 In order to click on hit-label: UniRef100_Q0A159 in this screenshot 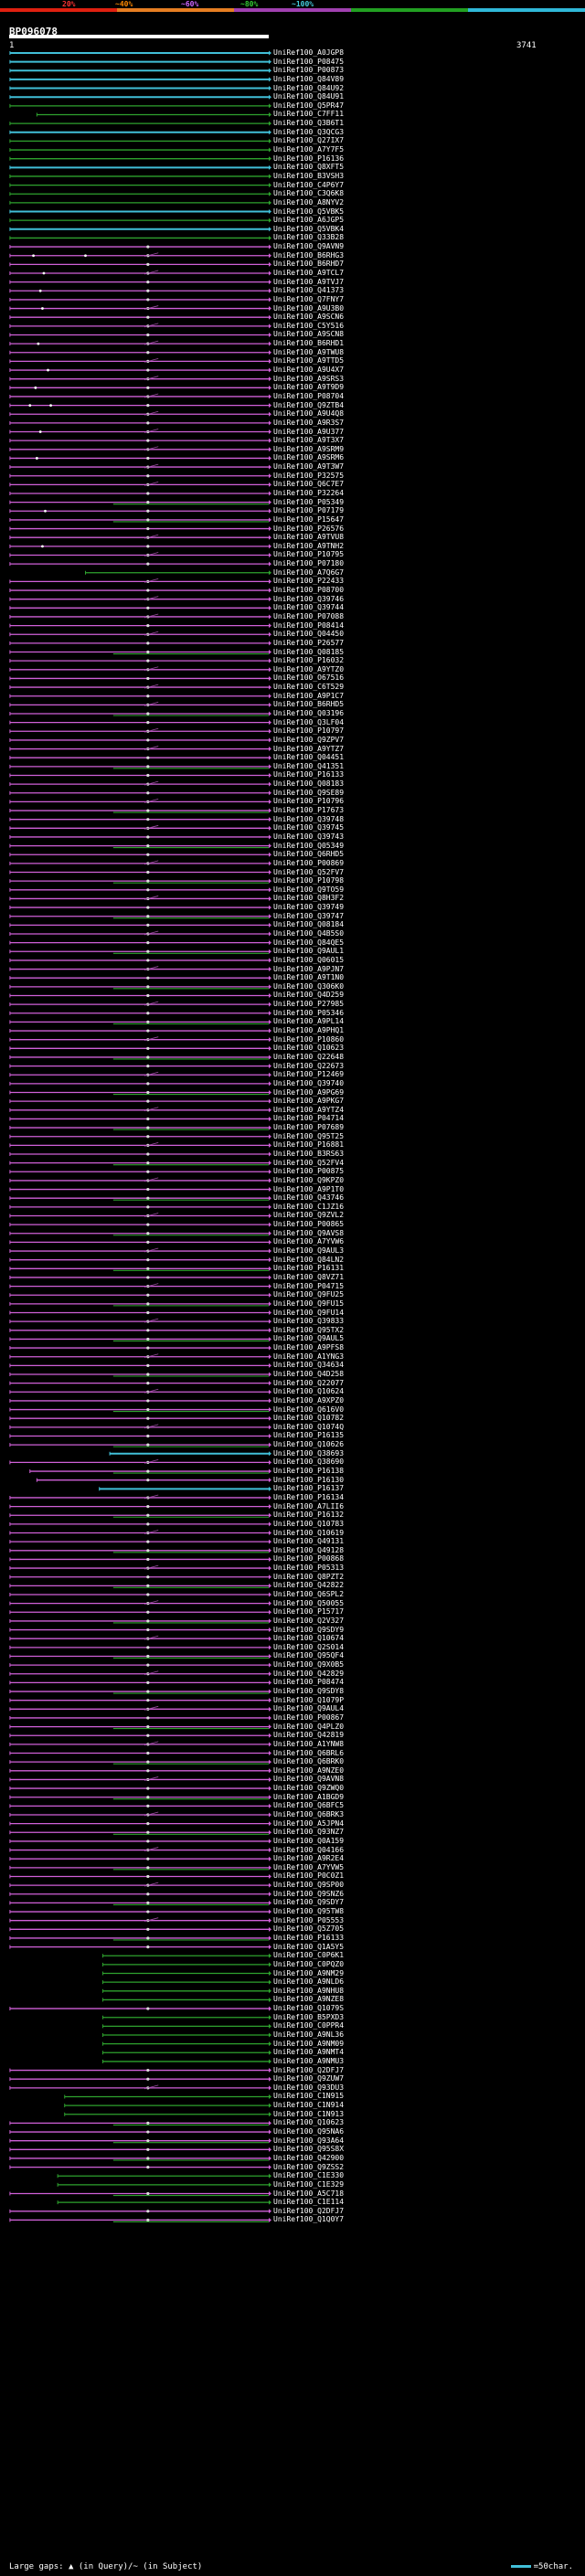, I will do `click(309, 1840)`.